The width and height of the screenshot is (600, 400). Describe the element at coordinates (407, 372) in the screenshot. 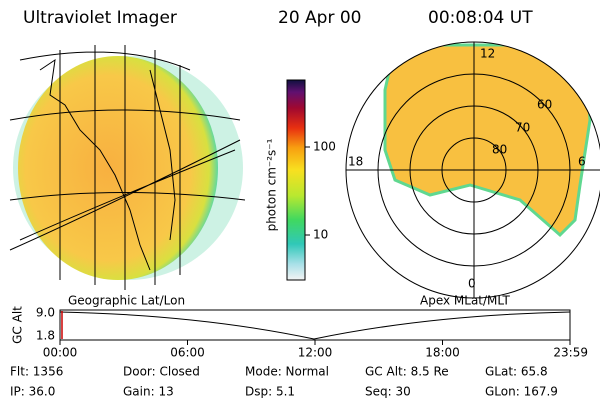

I see `info-field: GC Alt: 8.5 Re` at that location.